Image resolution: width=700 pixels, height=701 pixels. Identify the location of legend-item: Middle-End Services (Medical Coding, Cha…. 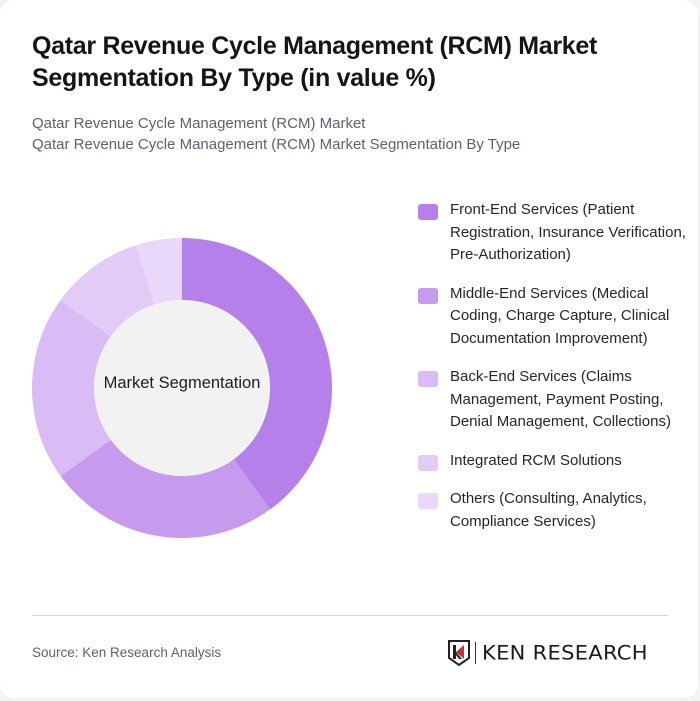
(553, 317).